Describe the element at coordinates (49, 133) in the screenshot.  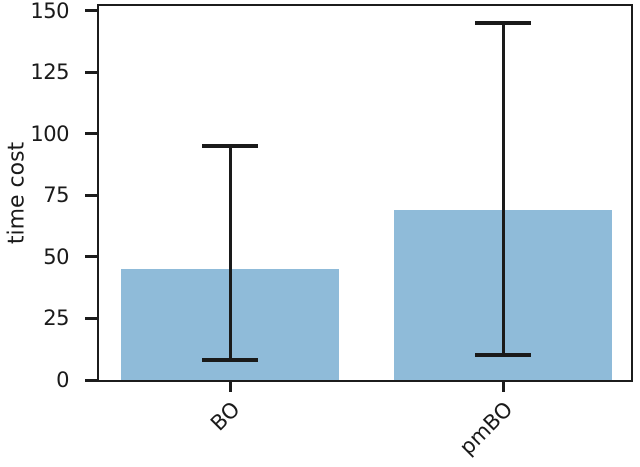
I see `y-tick-label: 100` at that location.